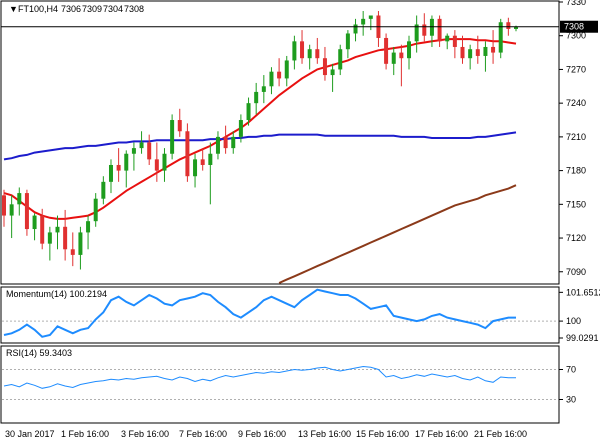  What do you see at coordinates (92, 9) in the screenshot?
I see `ohlc-high: 7309` at bounding box center [92, 9].